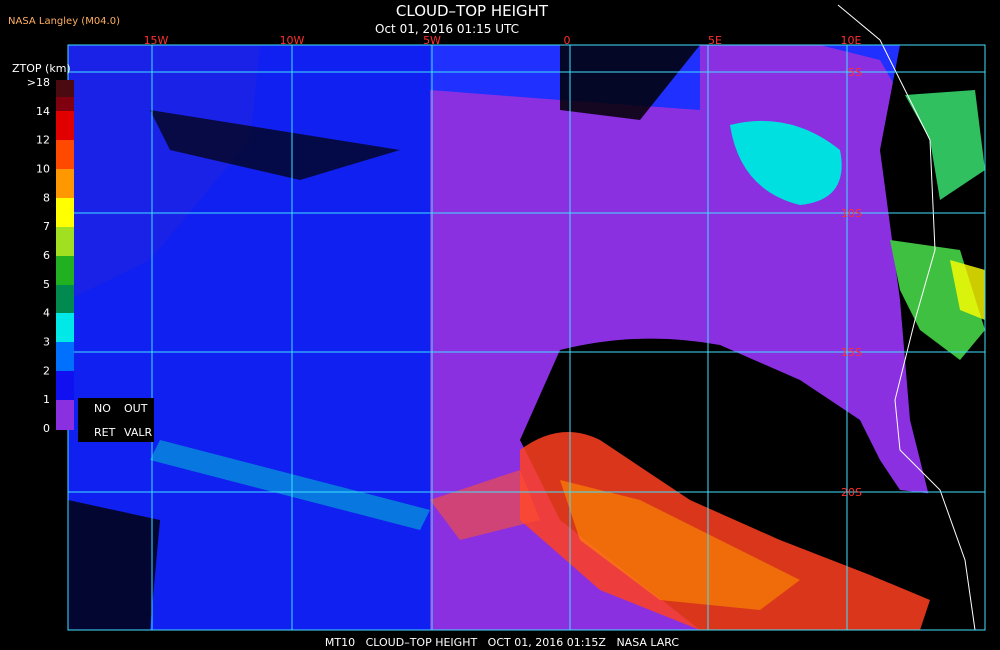  Describe the element at coordinates (138, 432) in the screenshot. I see `legend-valr: VALR` at that location.